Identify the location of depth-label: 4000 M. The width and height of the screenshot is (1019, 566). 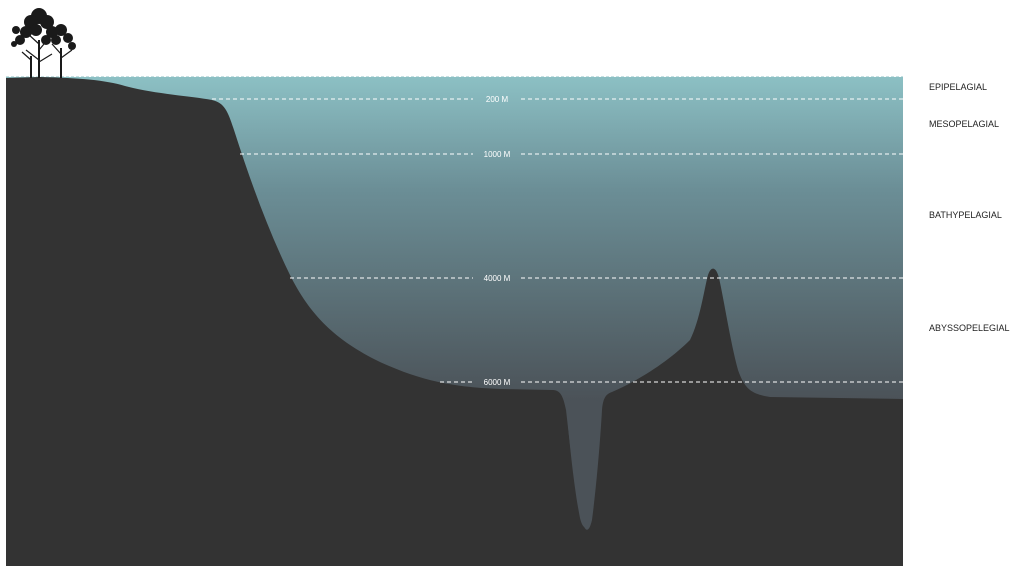
(497, 278).